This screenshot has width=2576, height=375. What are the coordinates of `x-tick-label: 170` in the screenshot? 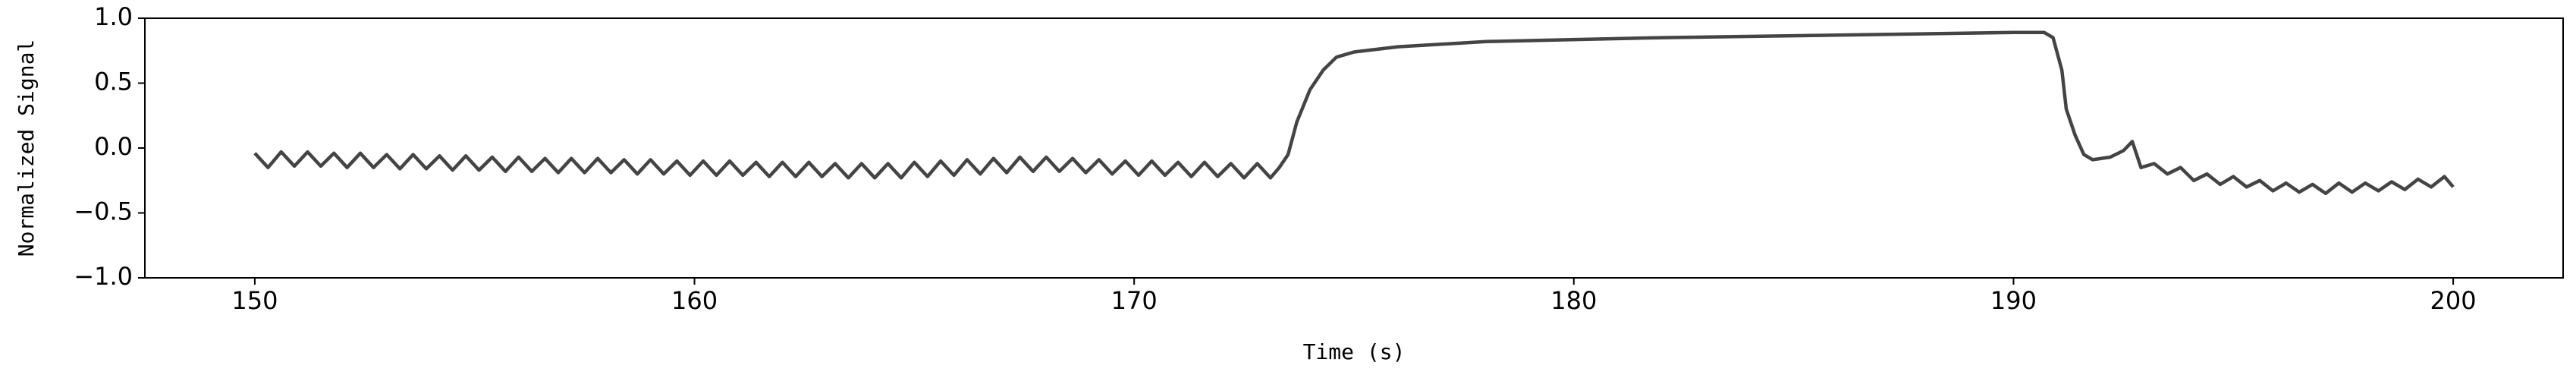 It's located at (1134, 300).